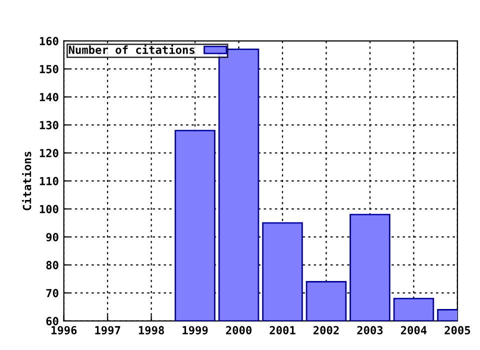  What do you see at coordinates (49, 41) in the screenshot?
I see `y-tick-label: 160` at bounding box center [49, 41].